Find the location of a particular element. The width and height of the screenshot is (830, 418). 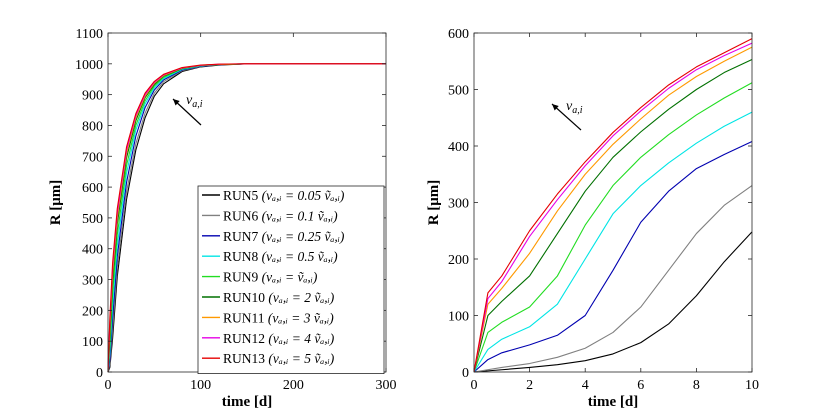

legend-entry-run6: RUN6 (vₐ,ᵢ = 0.1 ṽₐ,ᵢ) is located at coordinates (280, 215).